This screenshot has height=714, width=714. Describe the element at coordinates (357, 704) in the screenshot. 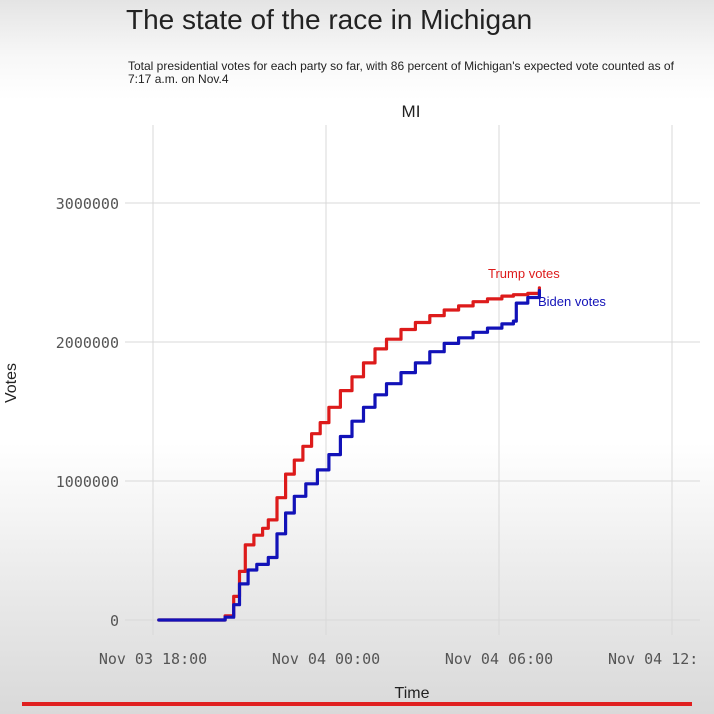

I see `bottom-accent-rule` at that location.